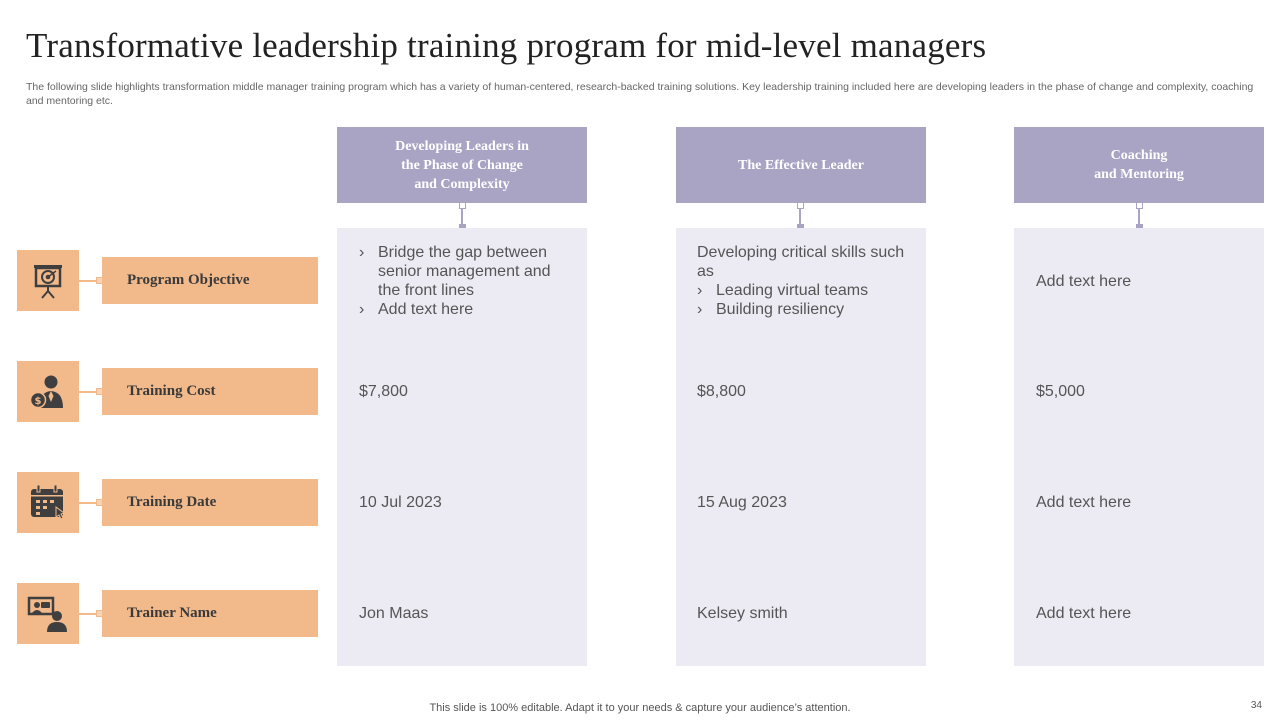 This screenshot has width=1280, height=720. What do you see at coordinates (466, 309) in the screenshot?
I see `bullet-item: Add text here` at bounding box center [466, 309].